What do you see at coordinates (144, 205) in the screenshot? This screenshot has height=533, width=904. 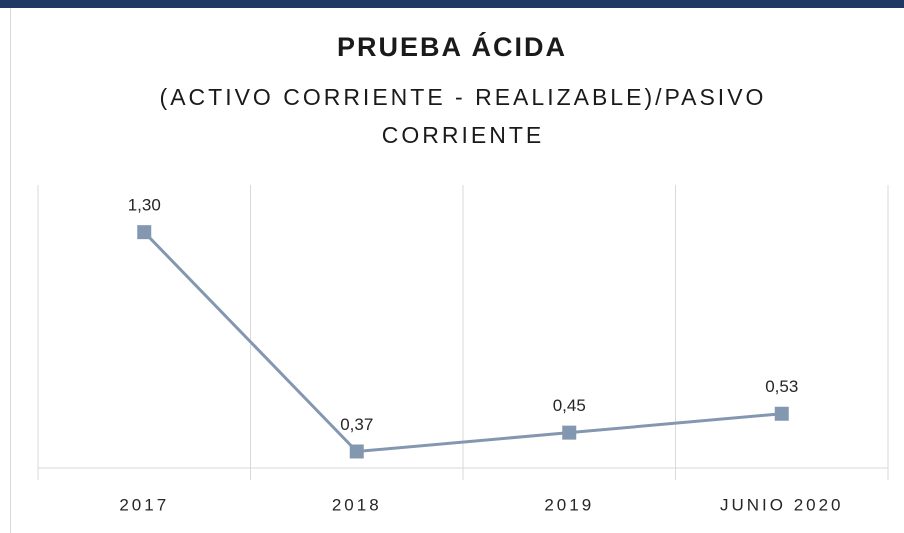 I see `data-label: 1,30` at bounding box center [144, 205].